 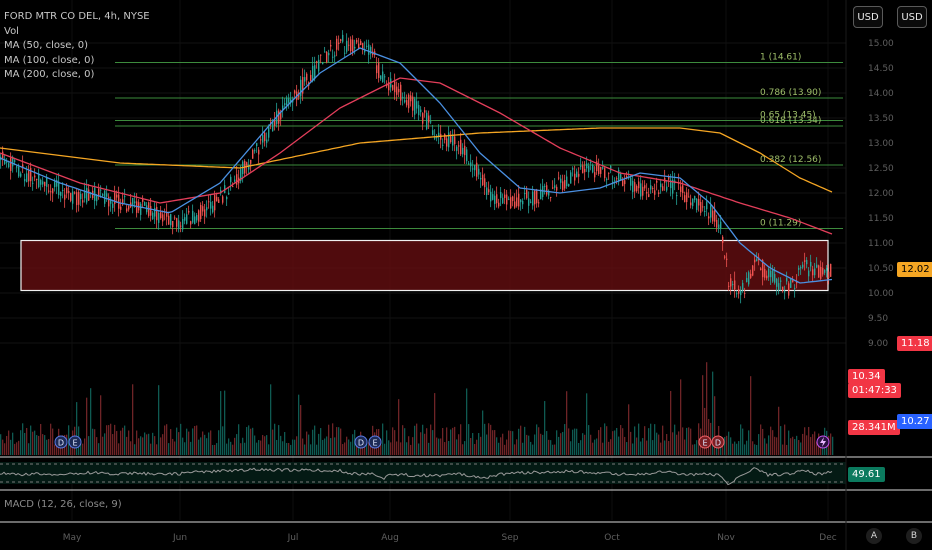 I want to click on currency-button-2: USD, so click(x=912, y=17).